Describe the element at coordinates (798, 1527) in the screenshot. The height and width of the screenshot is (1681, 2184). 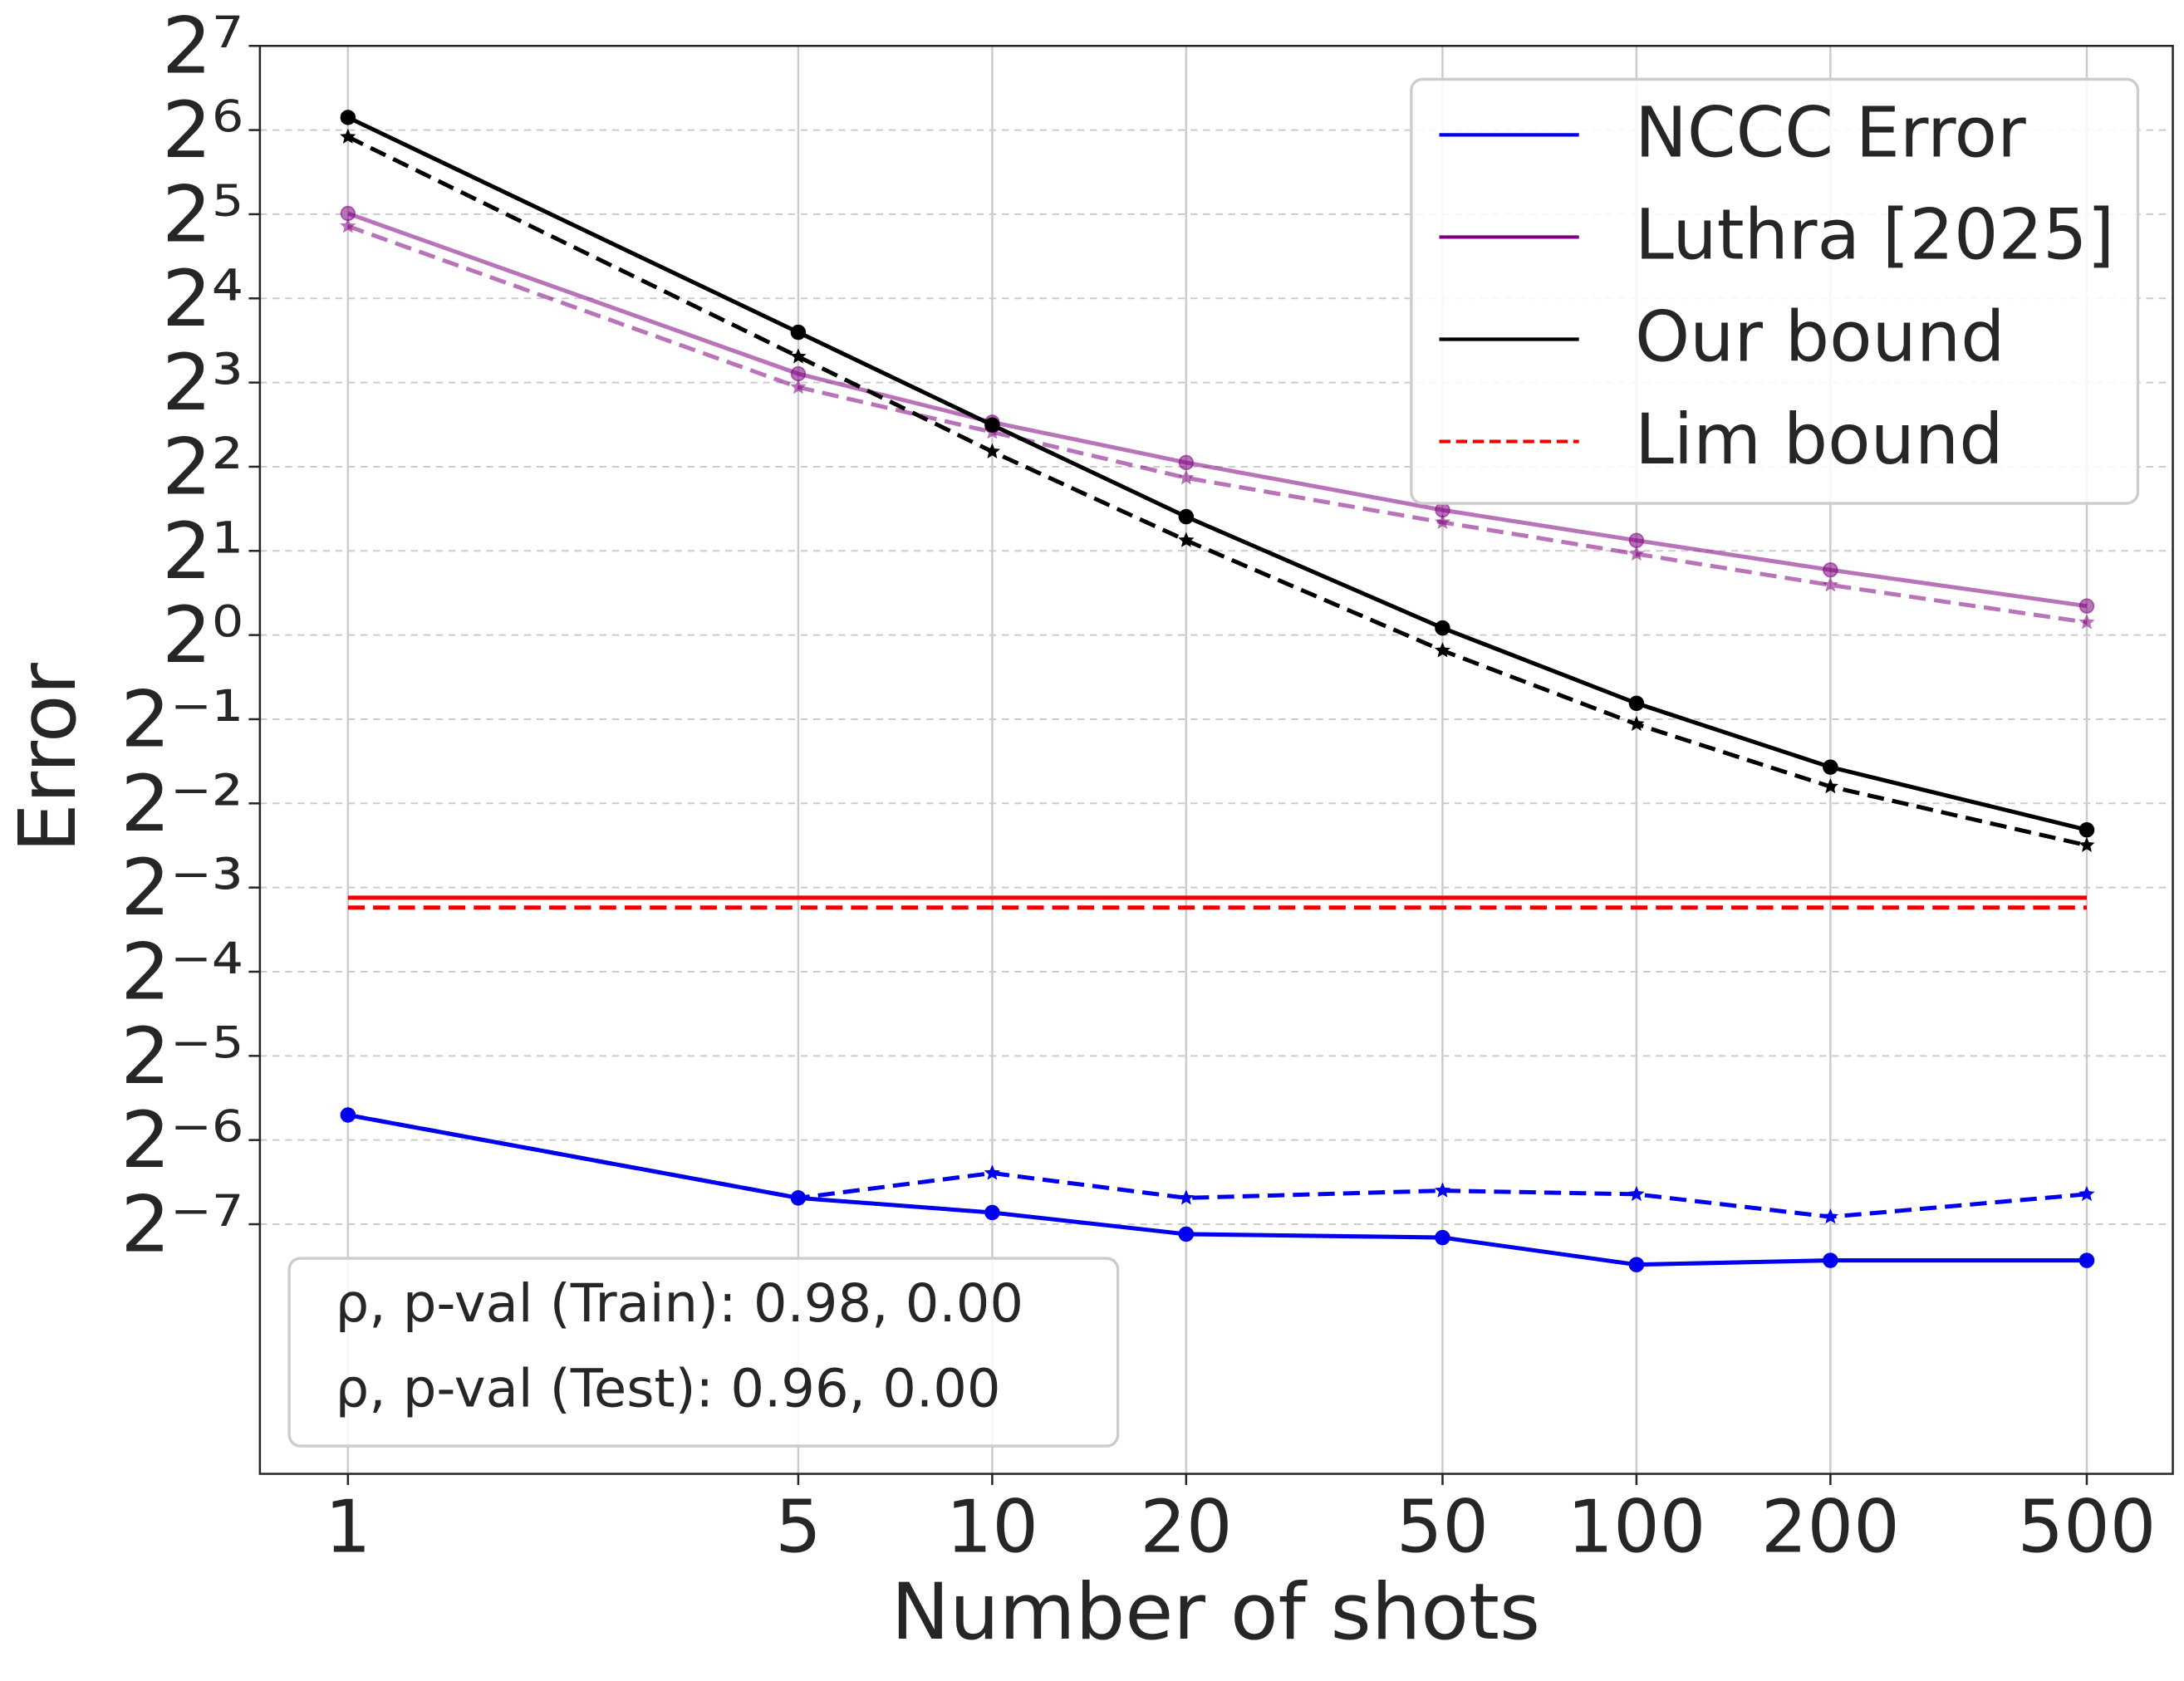
I see `x-tick-label: 5` at that location.